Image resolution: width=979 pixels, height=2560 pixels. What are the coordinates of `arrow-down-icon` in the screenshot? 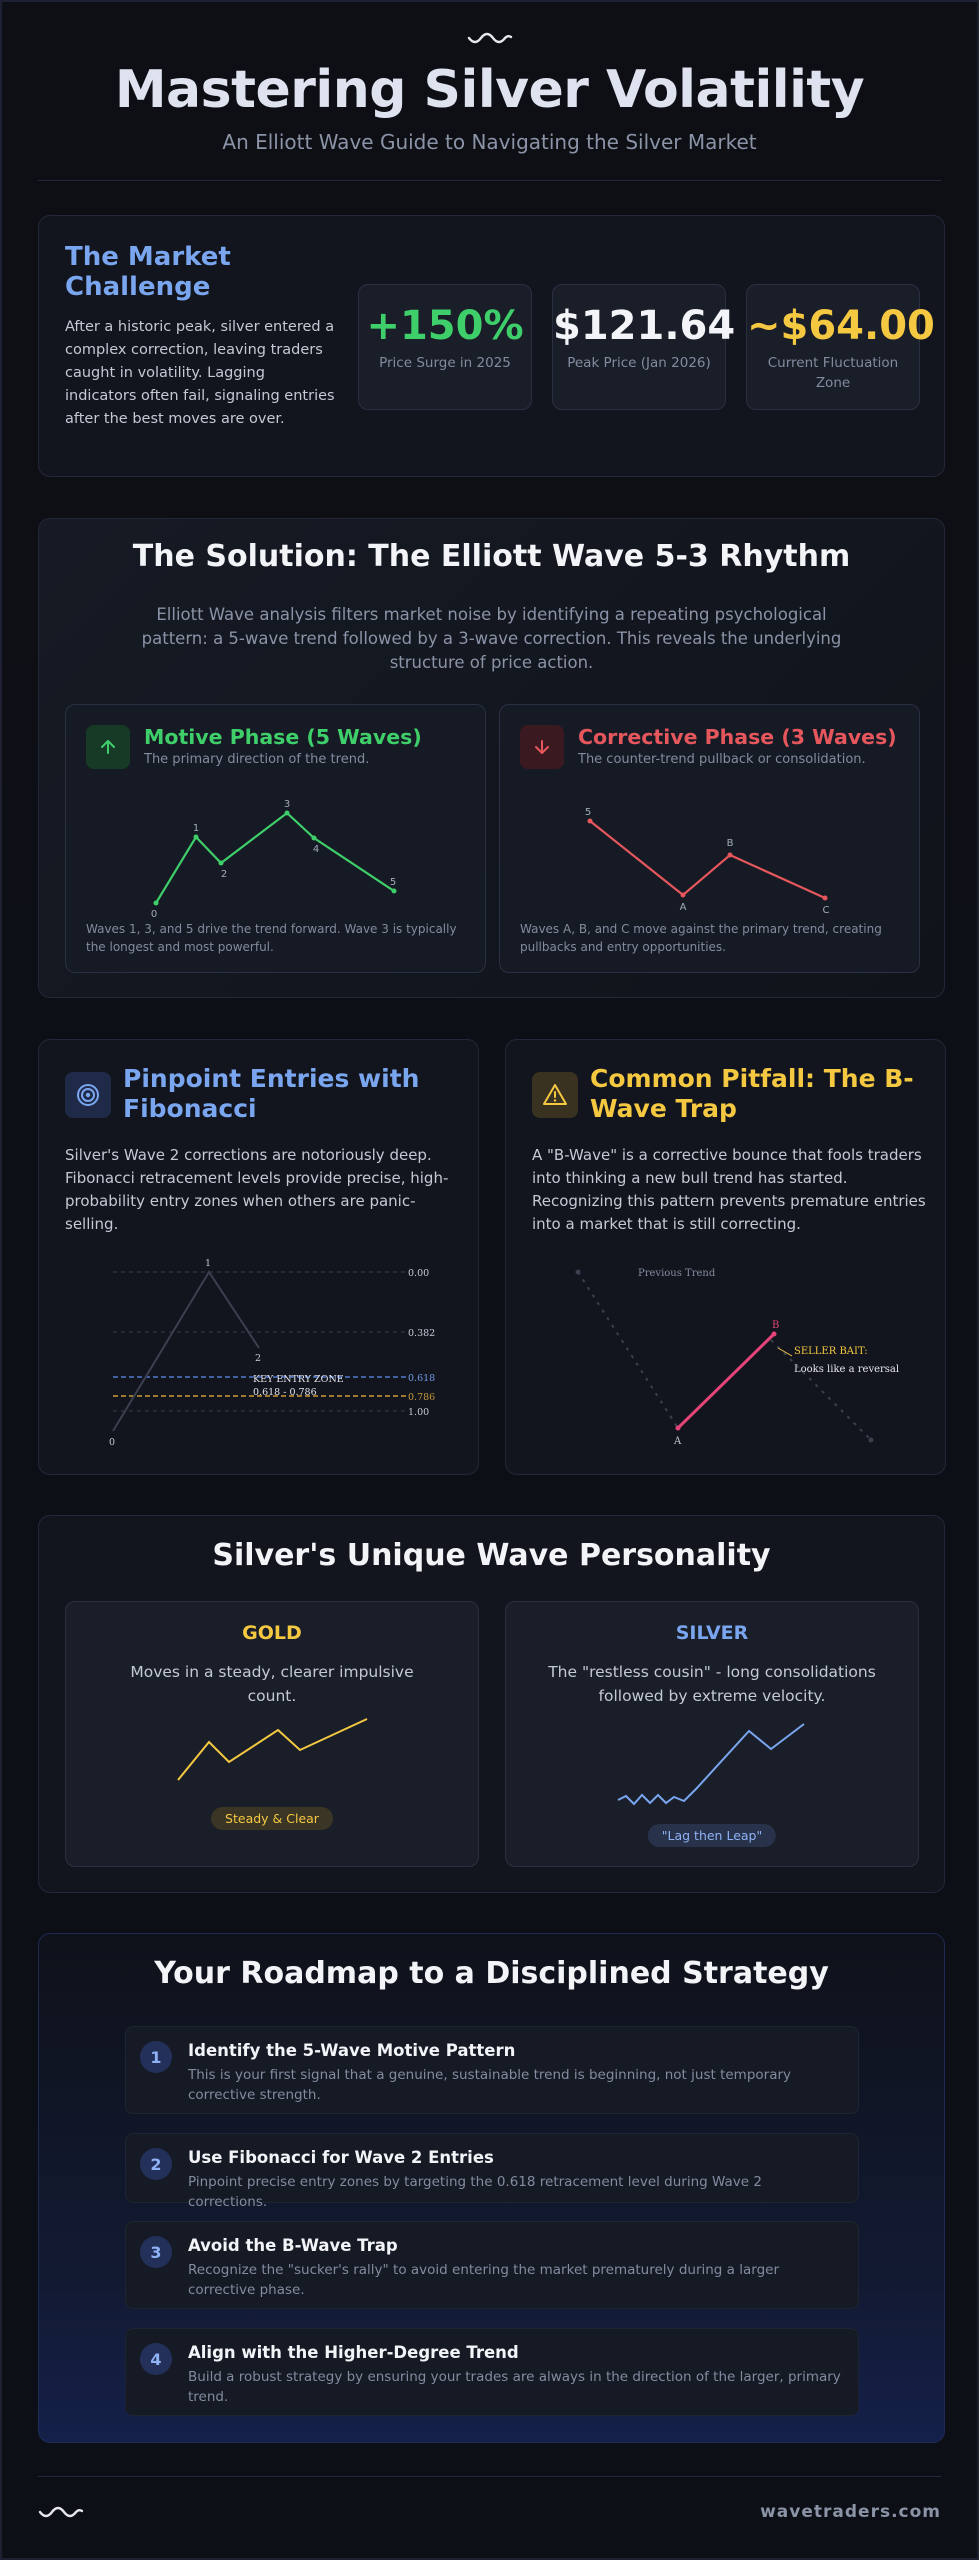 It's located at (542, 747).